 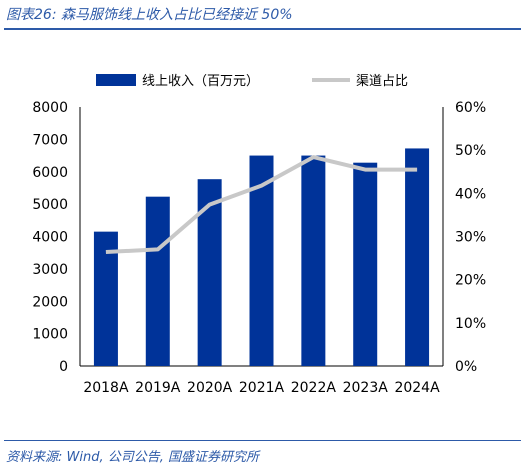 I want to click on left-tick-label: 1000, so click(x=50, y=335).